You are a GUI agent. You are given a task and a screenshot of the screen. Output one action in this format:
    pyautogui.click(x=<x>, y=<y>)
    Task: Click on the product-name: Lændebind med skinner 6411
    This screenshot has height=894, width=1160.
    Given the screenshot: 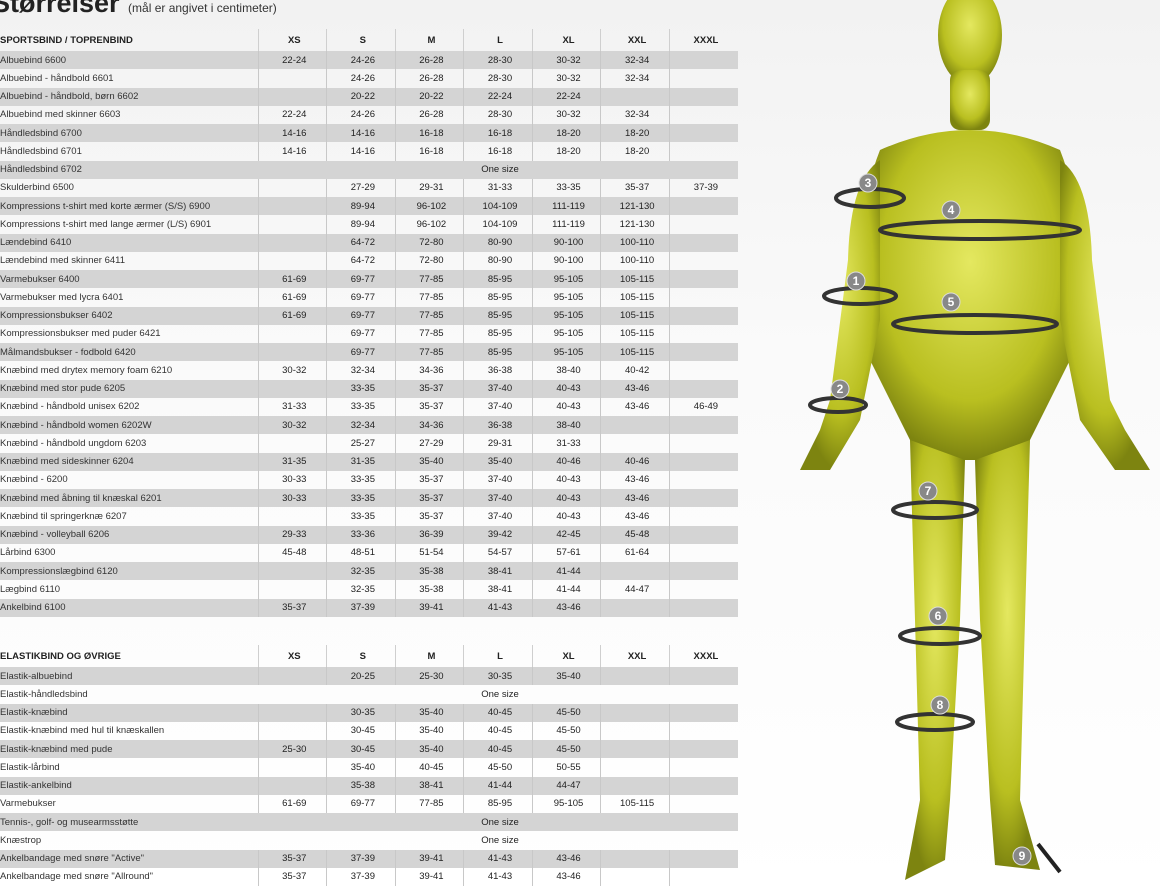 What is the action you would take?
    pyautogui.click(x=62, y=261)
    